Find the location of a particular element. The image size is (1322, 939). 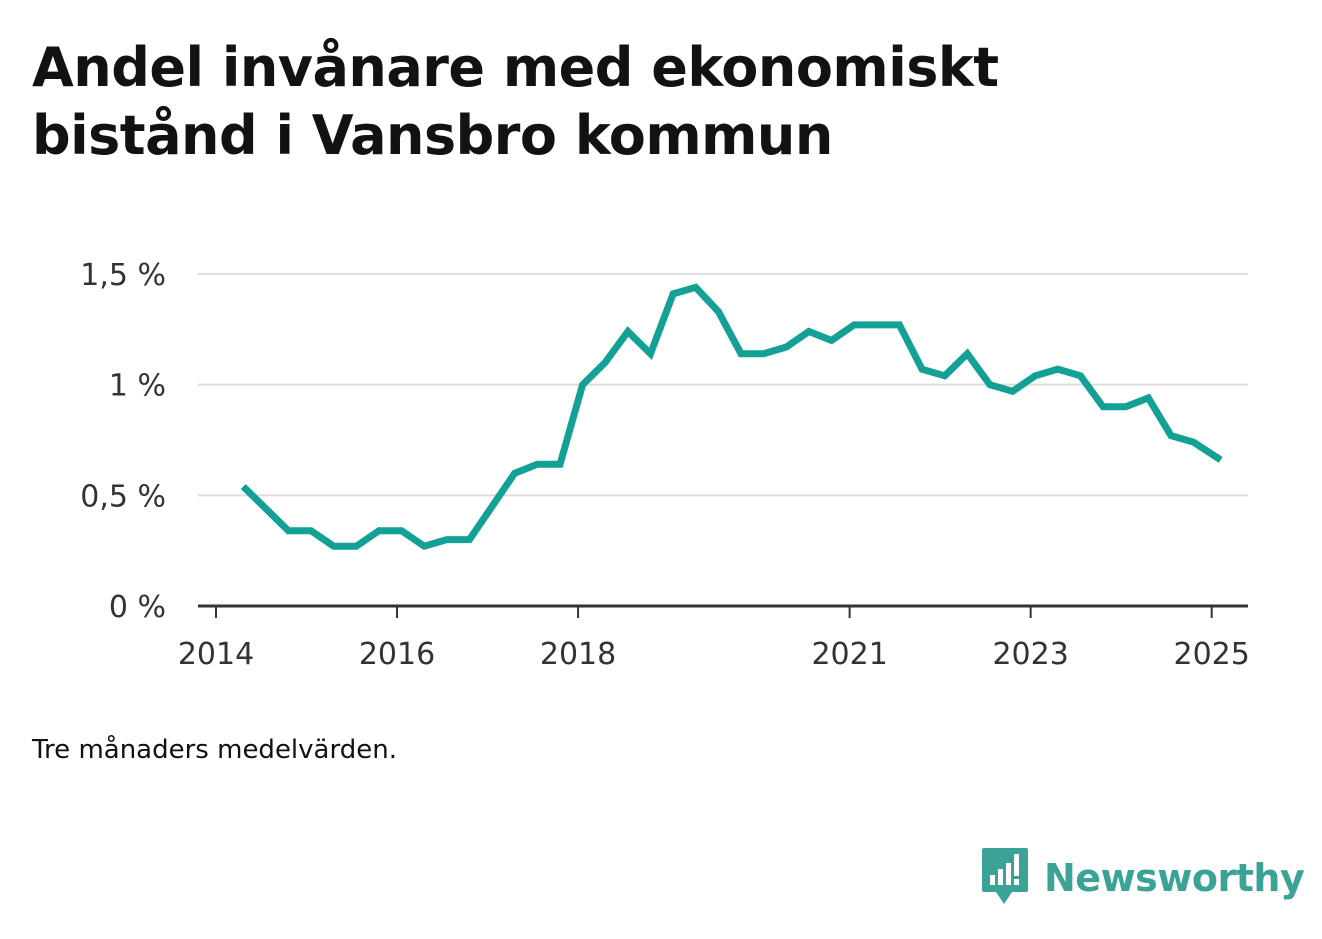

y-tick-label: 0 % is located at coordinates (137, 607).